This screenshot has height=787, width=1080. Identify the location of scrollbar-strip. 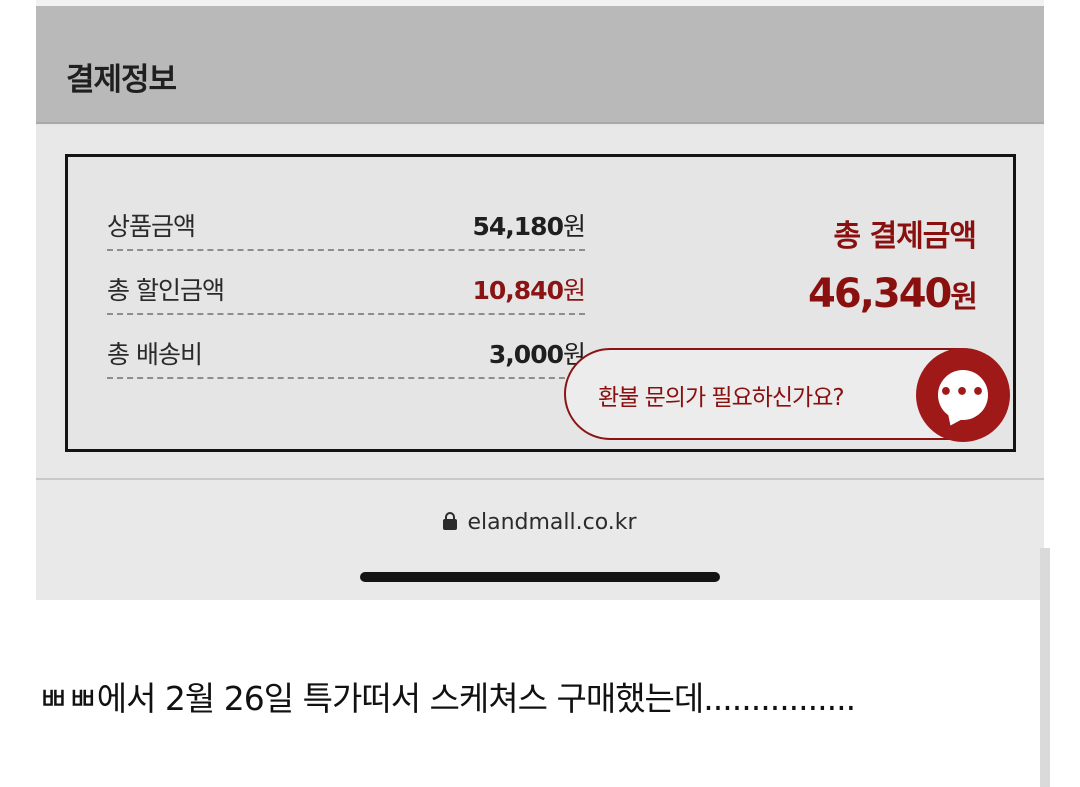
(1045, 667).